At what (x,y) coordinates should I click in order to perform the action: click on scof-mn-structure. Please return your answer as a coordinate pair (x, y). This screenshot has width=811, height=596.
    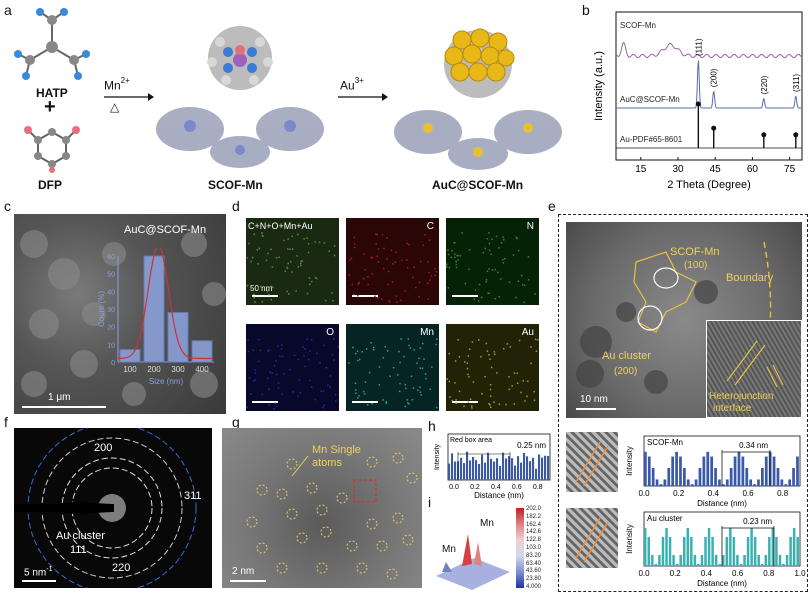
    Looking at the image, I should click on (240, 97).